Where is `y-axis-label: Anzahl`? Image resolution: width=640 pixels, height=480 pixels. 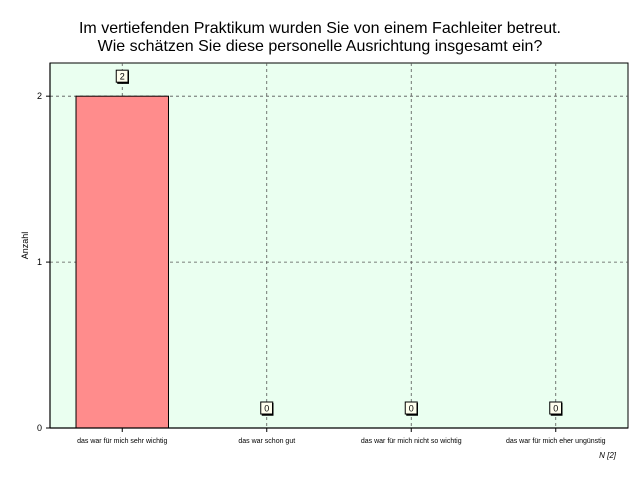
y-axis-label: Anzahl is located at coordinates (25, 246).